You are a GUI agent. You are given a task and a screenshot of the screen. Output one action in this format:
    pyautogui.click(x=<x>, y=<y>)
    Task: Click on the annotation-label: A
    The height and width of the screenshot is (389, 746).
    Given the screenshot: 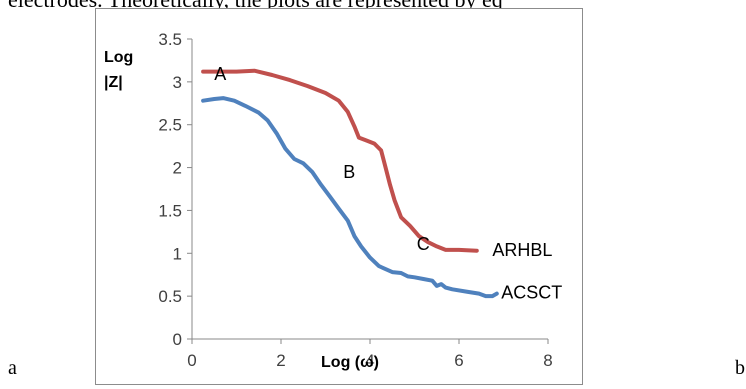 What is the action you would take?
    pyautogui.click(x=220, y=74)
    